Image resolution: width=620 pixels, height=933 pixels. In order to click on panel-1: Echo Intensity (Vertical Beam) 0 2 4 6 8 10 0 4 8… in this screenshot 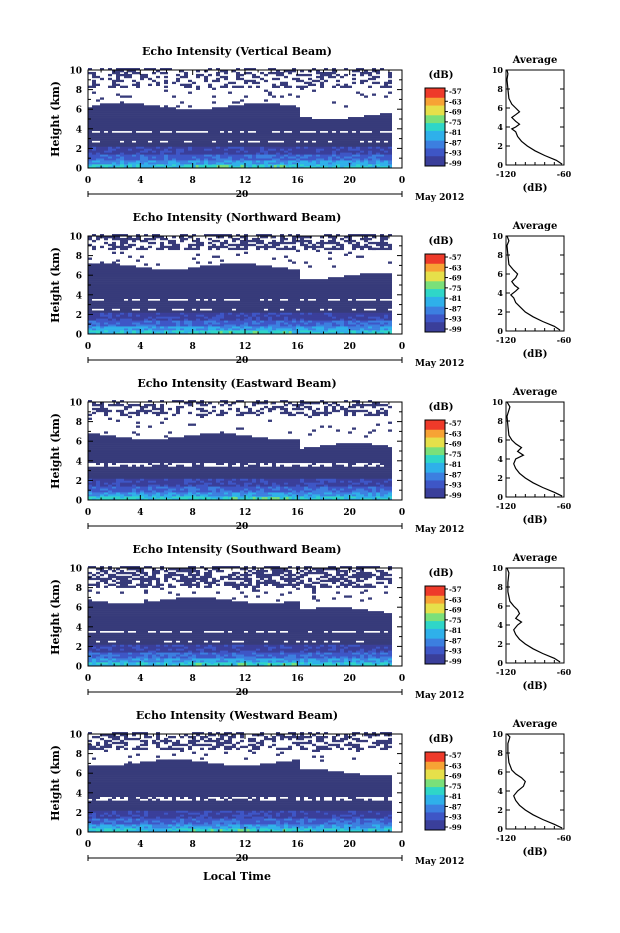, I will do `click(310, 124)`.